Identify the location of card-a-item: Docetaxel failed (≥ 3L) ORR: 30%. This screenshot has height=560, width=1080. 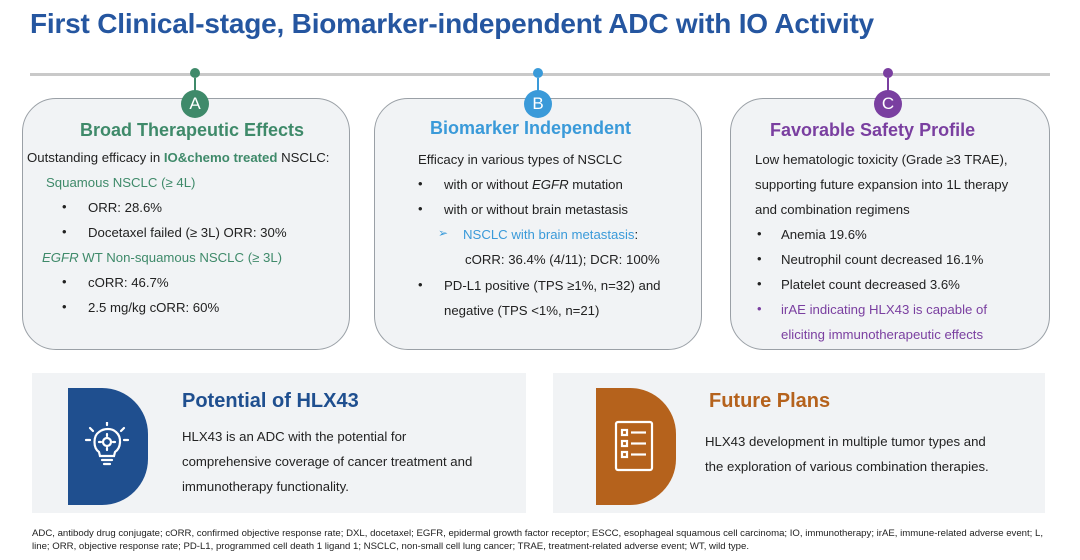
(187, 232).